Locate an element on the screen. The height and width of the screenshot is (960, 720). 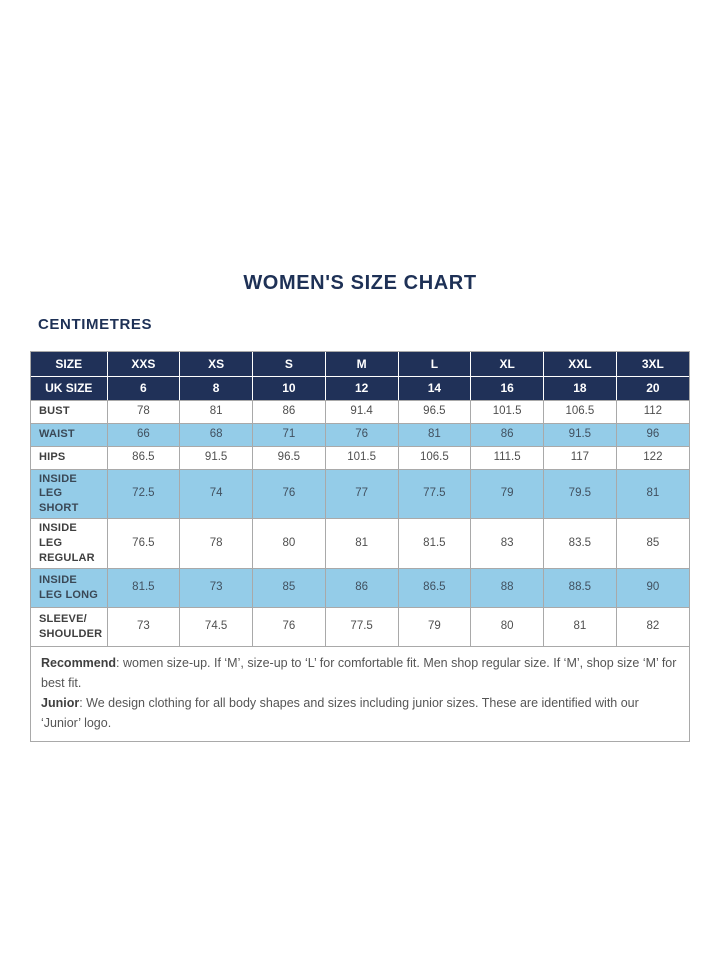
header-row-label: SIZE is located at coordinates (69, 364).